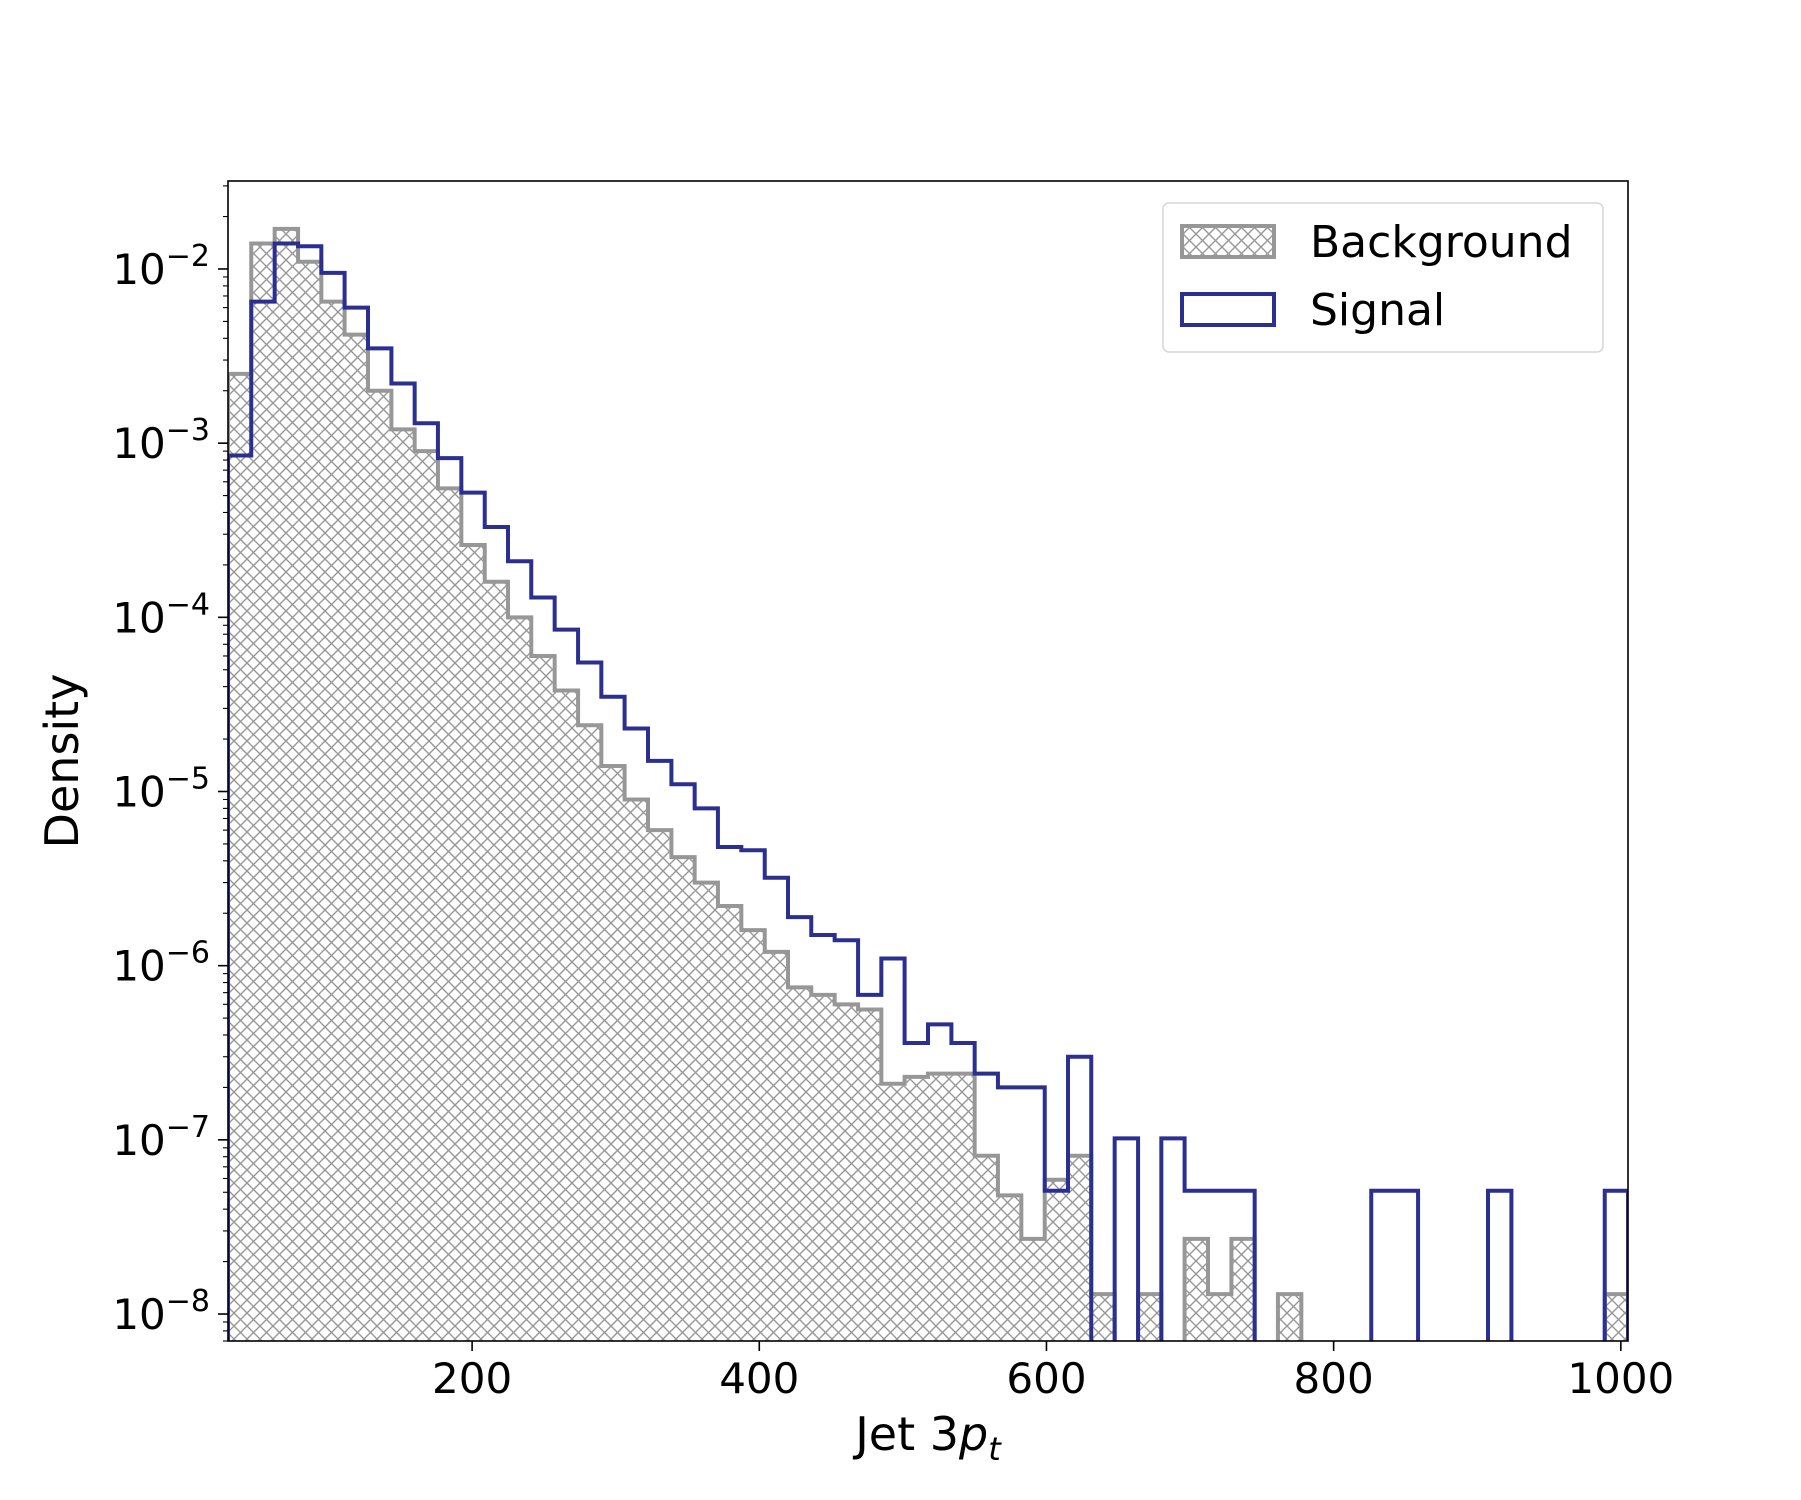 The image size is (1801, 1500). Describe the element at coordinates (1441, 242) in the screenshot. I see `legend-label-background: Background` at that location.